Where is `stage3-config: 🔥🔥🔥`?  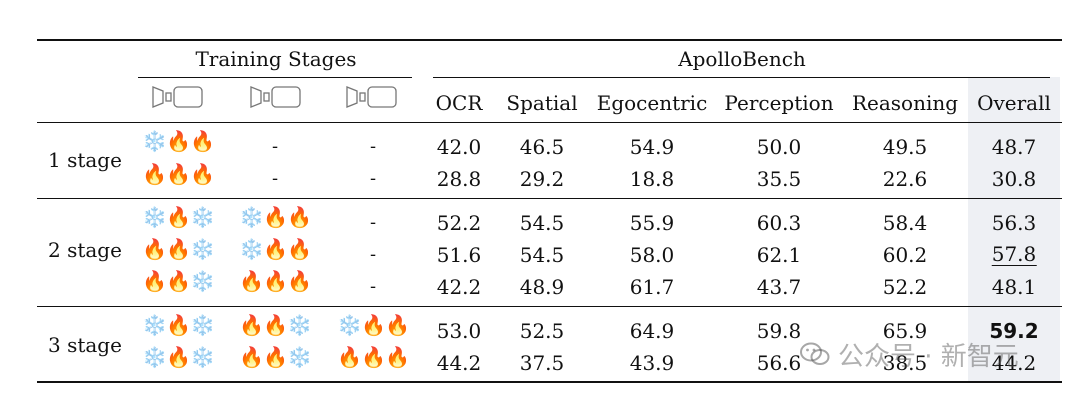
stage3-config: 🔥🔥🔥 is located at coordinates (373, 357).